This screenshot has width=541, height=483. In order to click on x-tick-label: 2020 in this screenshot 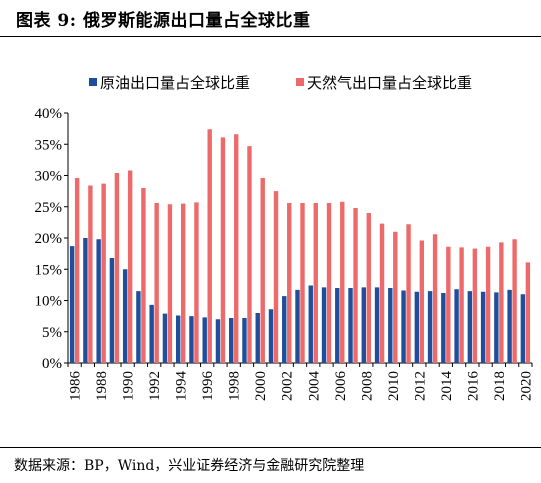, I will do `click(526, 386)`.